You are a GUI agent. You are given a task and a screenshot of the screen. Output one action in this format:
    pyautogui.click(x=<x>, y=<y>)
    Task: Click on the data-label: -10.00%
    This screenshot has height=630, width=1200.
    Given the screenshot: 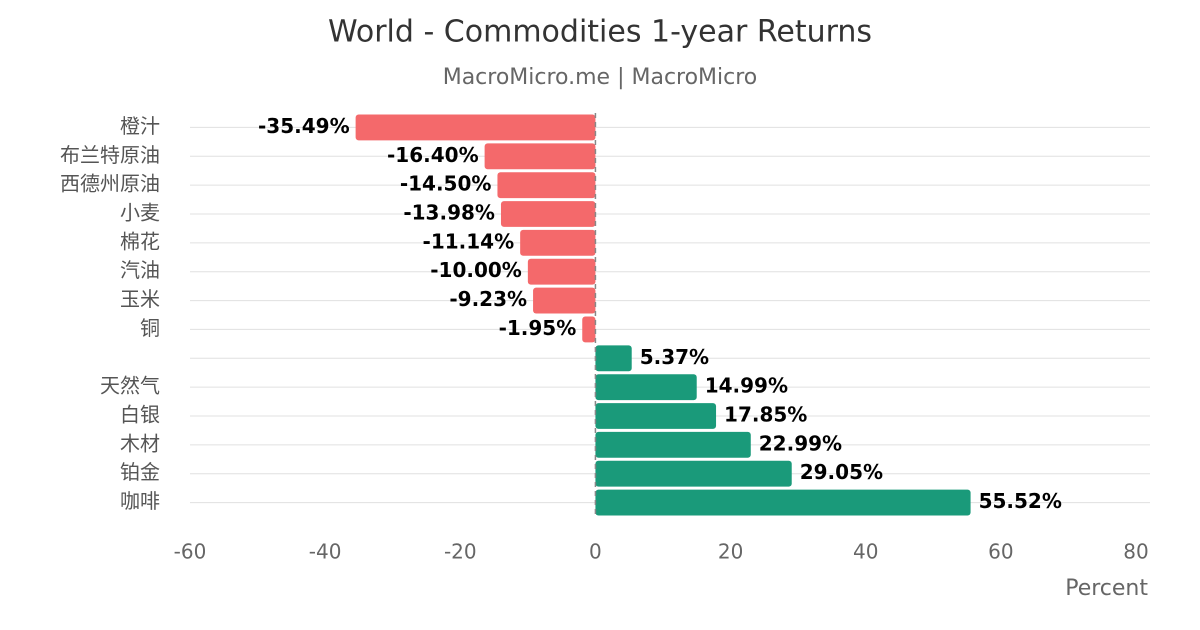 What is the action you would take?
    pyautogui.click(x=476, y=270)
    